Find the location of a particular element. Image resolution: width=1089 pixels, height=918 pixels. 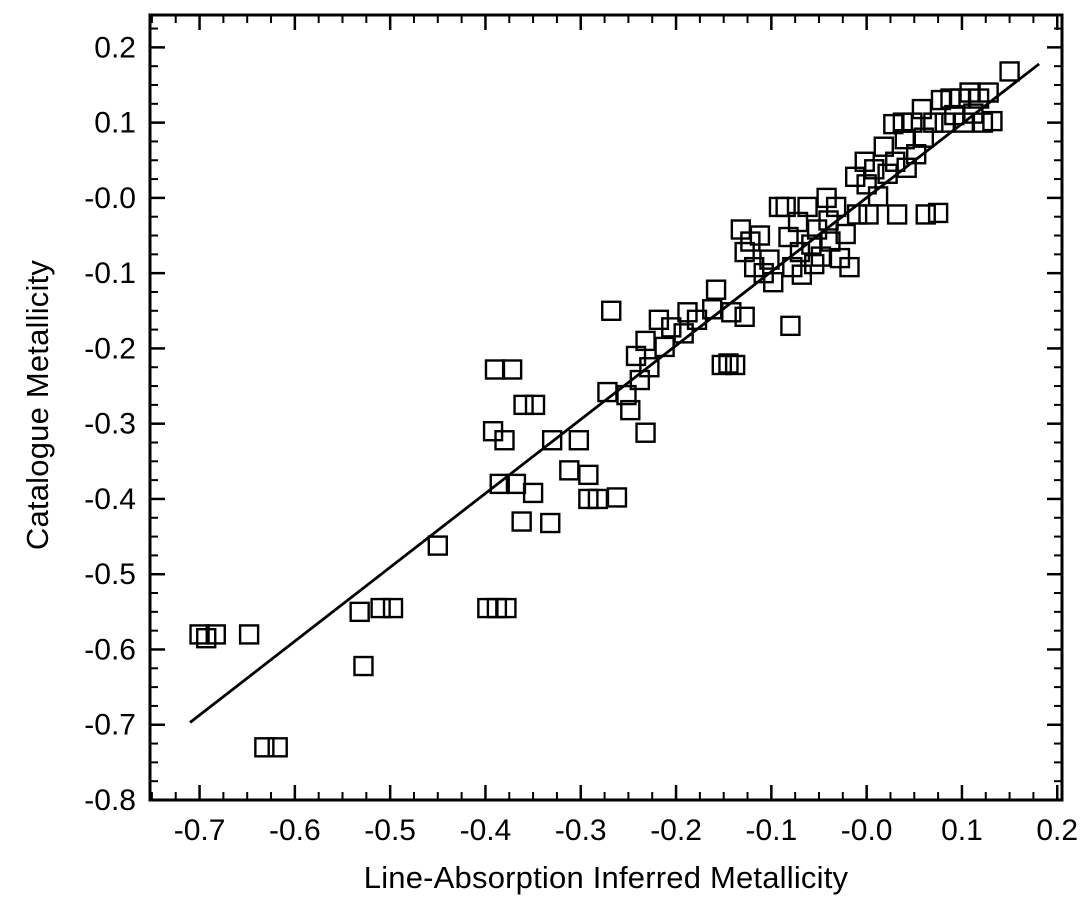

x-tick-label: -0.3 is located at coordinates (581, 830).